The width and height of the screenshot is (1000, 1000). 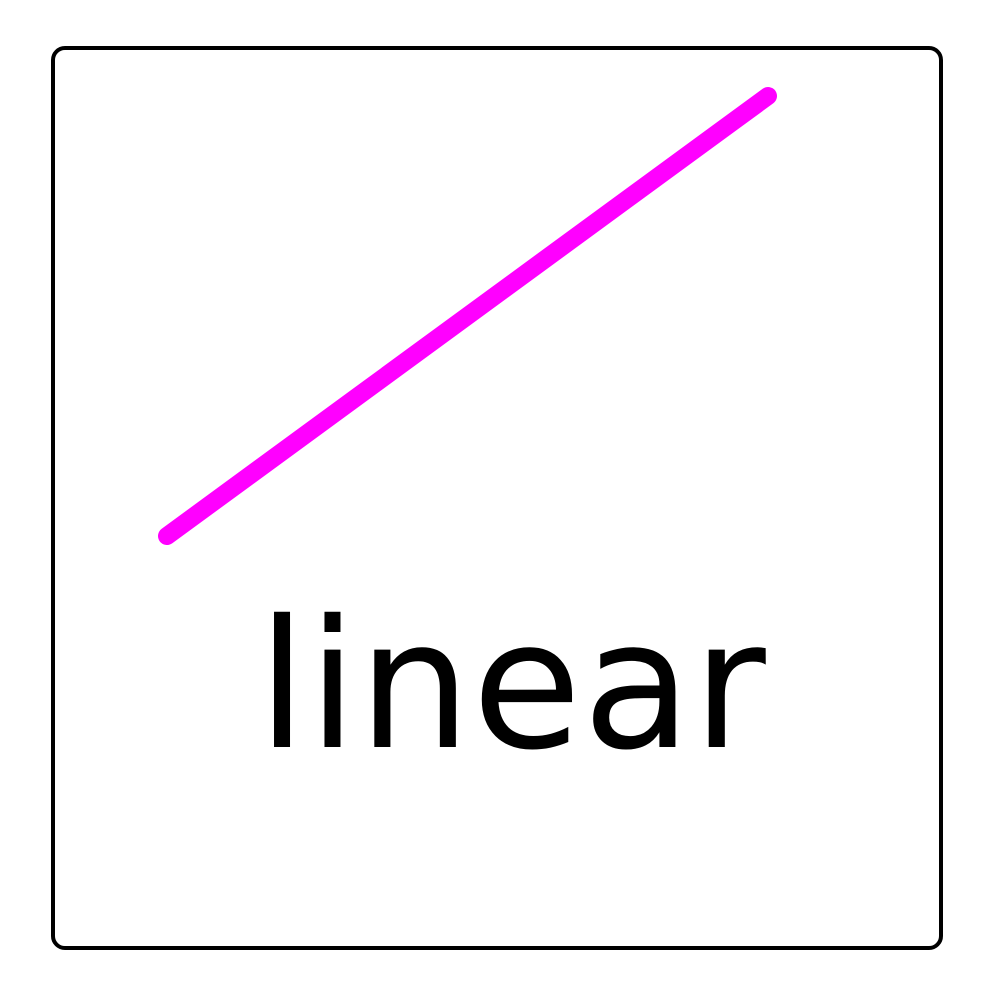 What do you see at coordinates (512, 685) in the screenshot?
I see `icon-label: linear` at bounding box center [512, 685].